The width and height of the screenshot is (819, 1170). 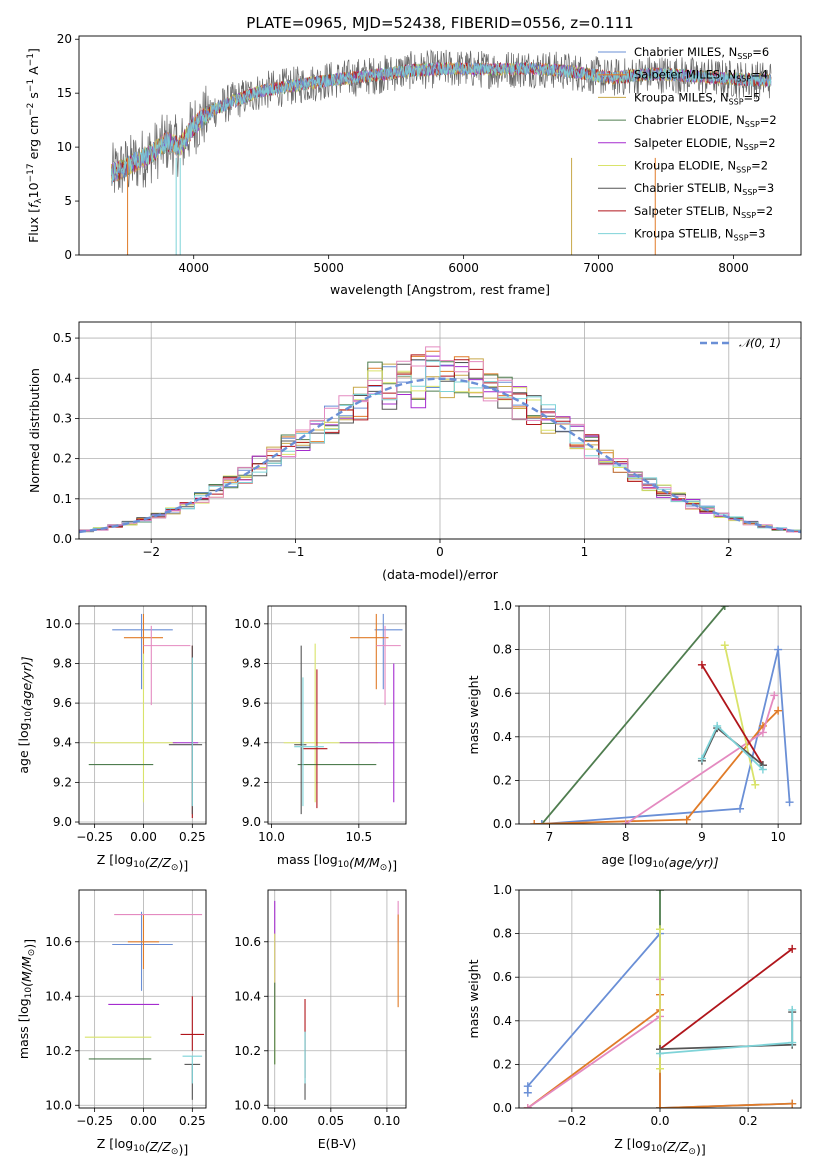 What do you see at coordinates (64, 93) in the screenshot?
I see `y-tick-label: 15` at bounding box center [64, 93].